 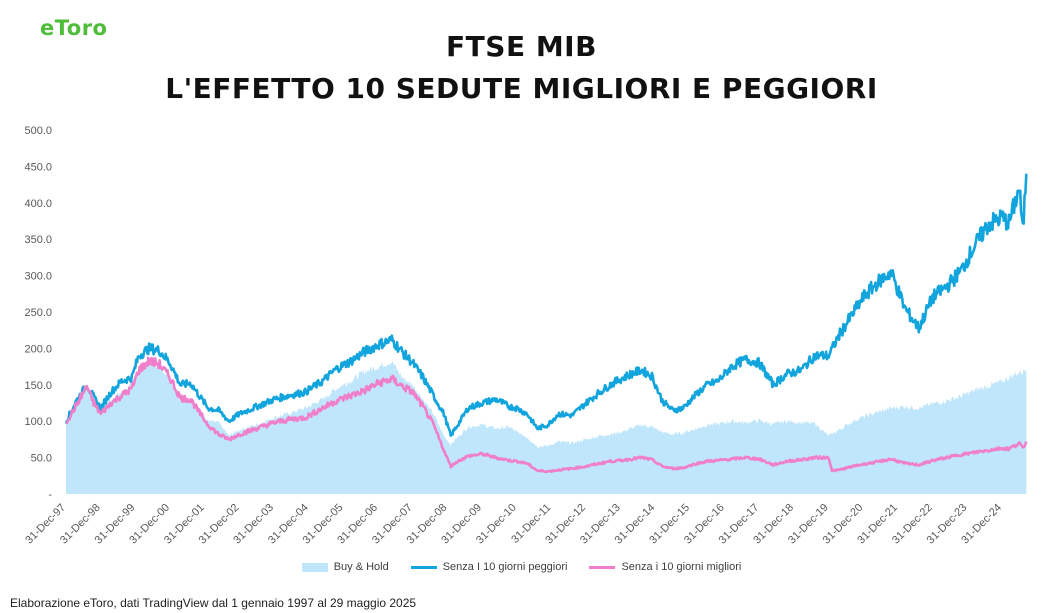 What do you see at coordinates (38, 167) in the screenshot?
I see `y-tick-label: 450.0` at bounding box center [38, 167].